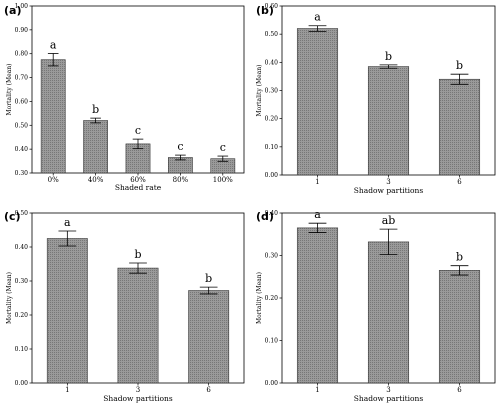  What do you see at coordinates (181, 180) in the screenshot?
I see `x-tick-label: 80%` at bounding box center [181, 180].